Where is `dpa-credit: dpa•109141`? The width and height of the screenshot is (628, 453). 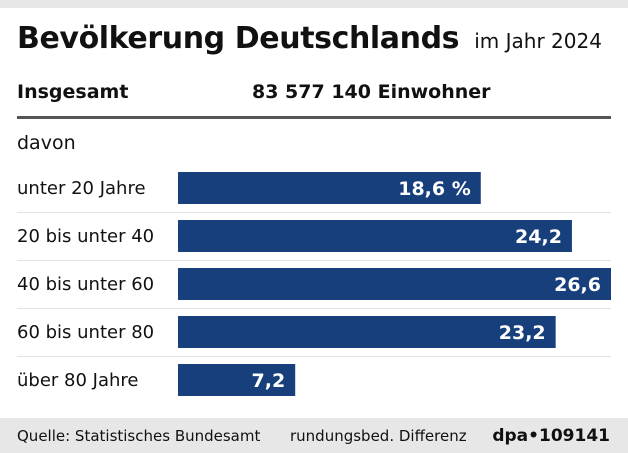 dpa-credit: dpa•109141 is located at coordinates (551, 436).